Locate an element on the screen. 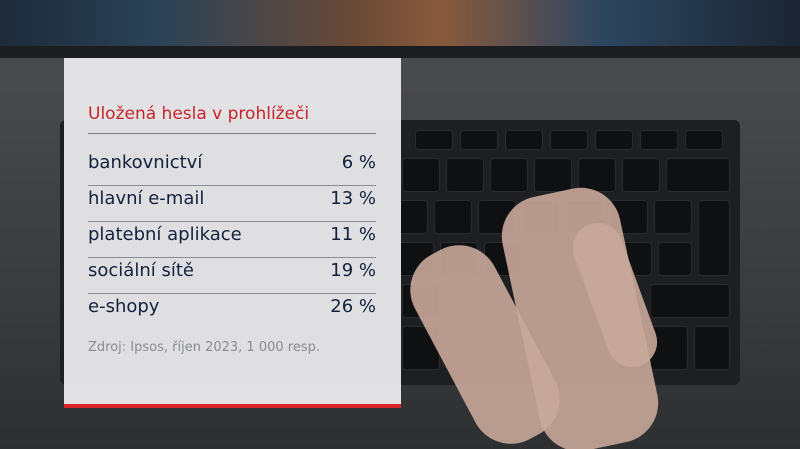  chart-title: Uložená hesla v prohlížeči is located at coordinates (199, 114).